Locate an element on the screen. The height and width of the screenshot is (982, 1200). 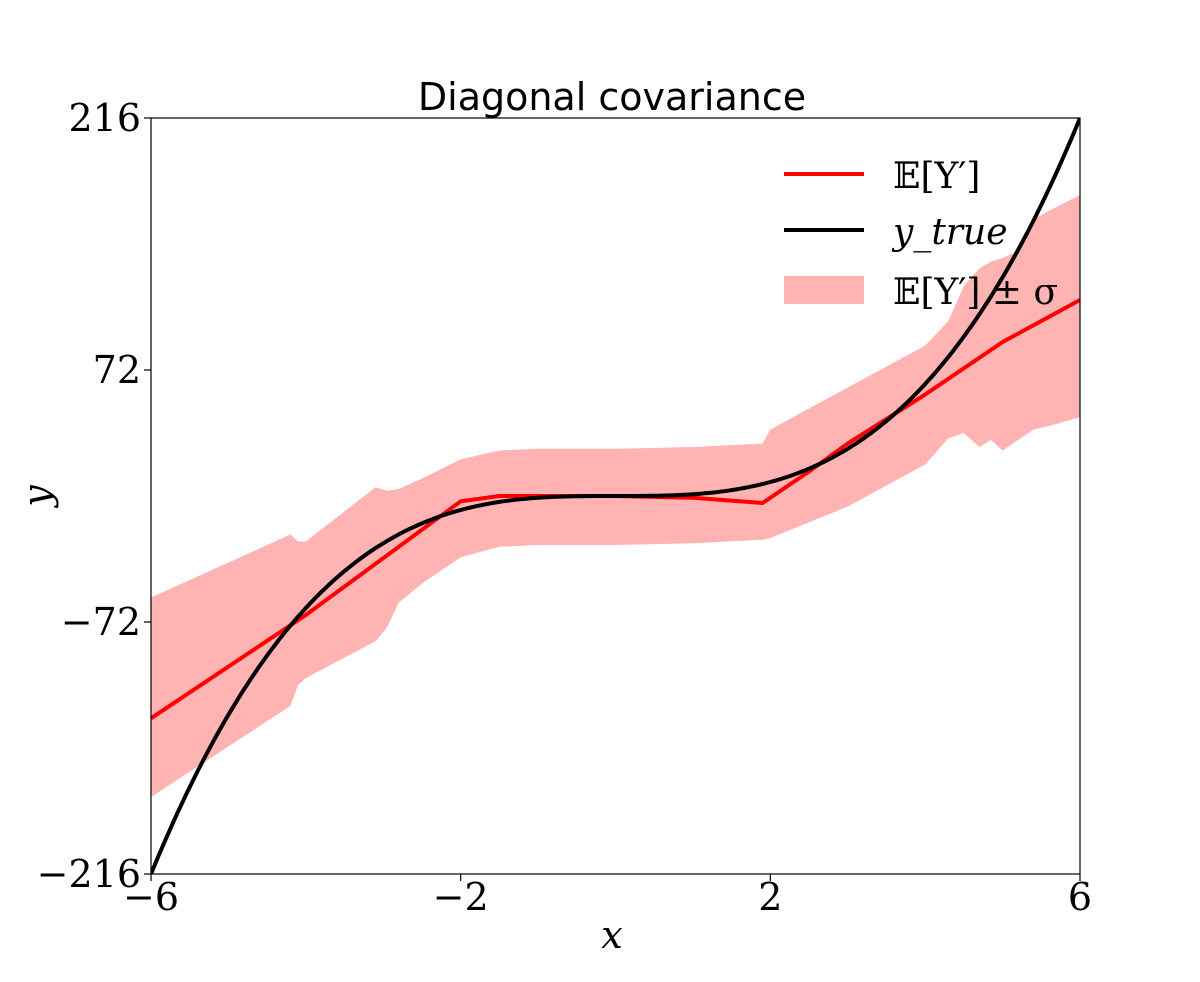
legend-mean-label: 𝔼[Y′] is located at coordinates (936, 176).